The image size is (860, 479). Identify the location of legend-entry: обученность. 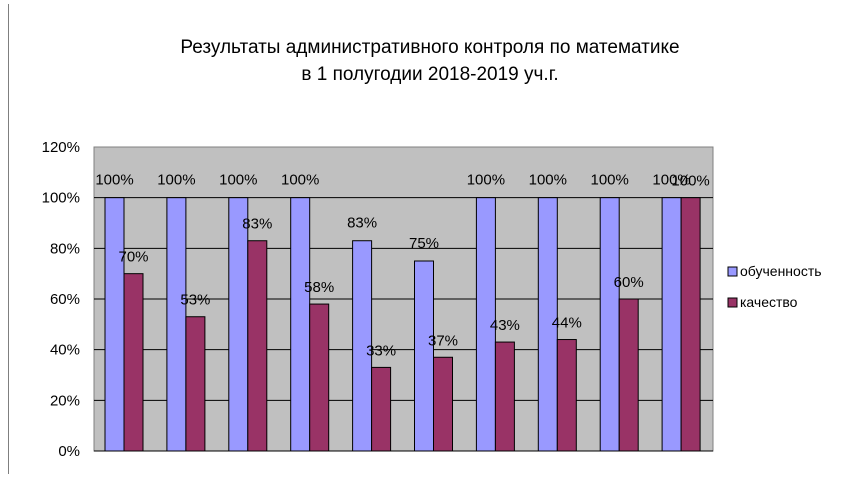
(781, 271).